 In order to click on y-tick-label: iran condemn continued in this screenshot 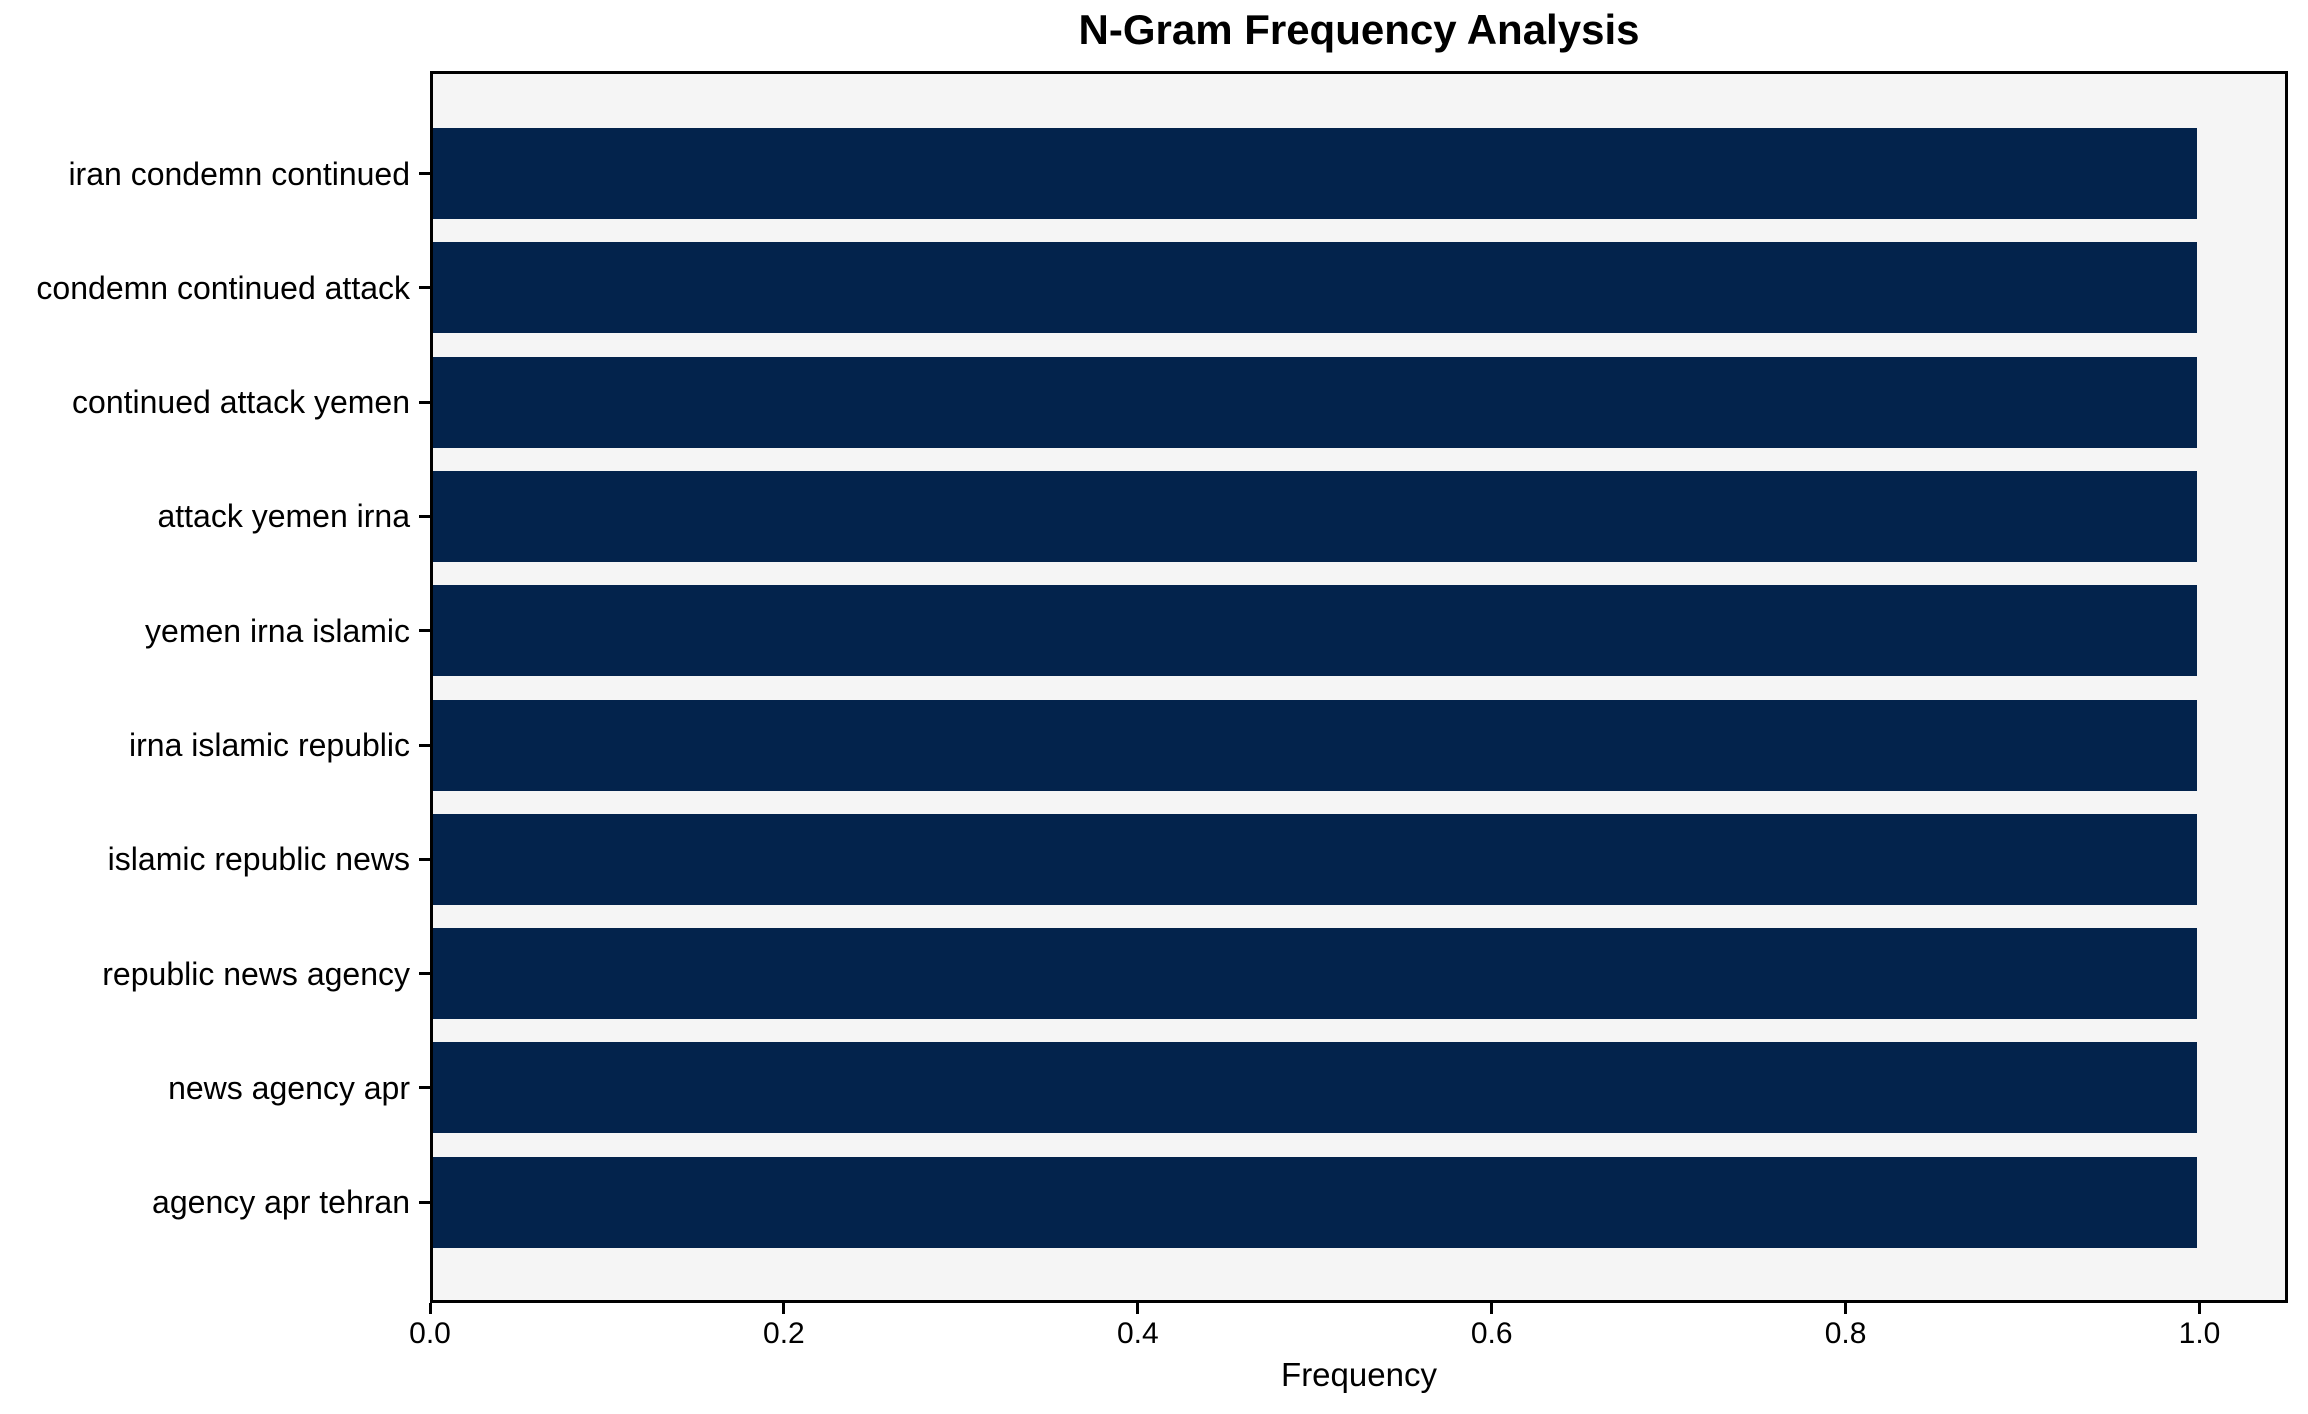, I will do `click(239, 173)`.